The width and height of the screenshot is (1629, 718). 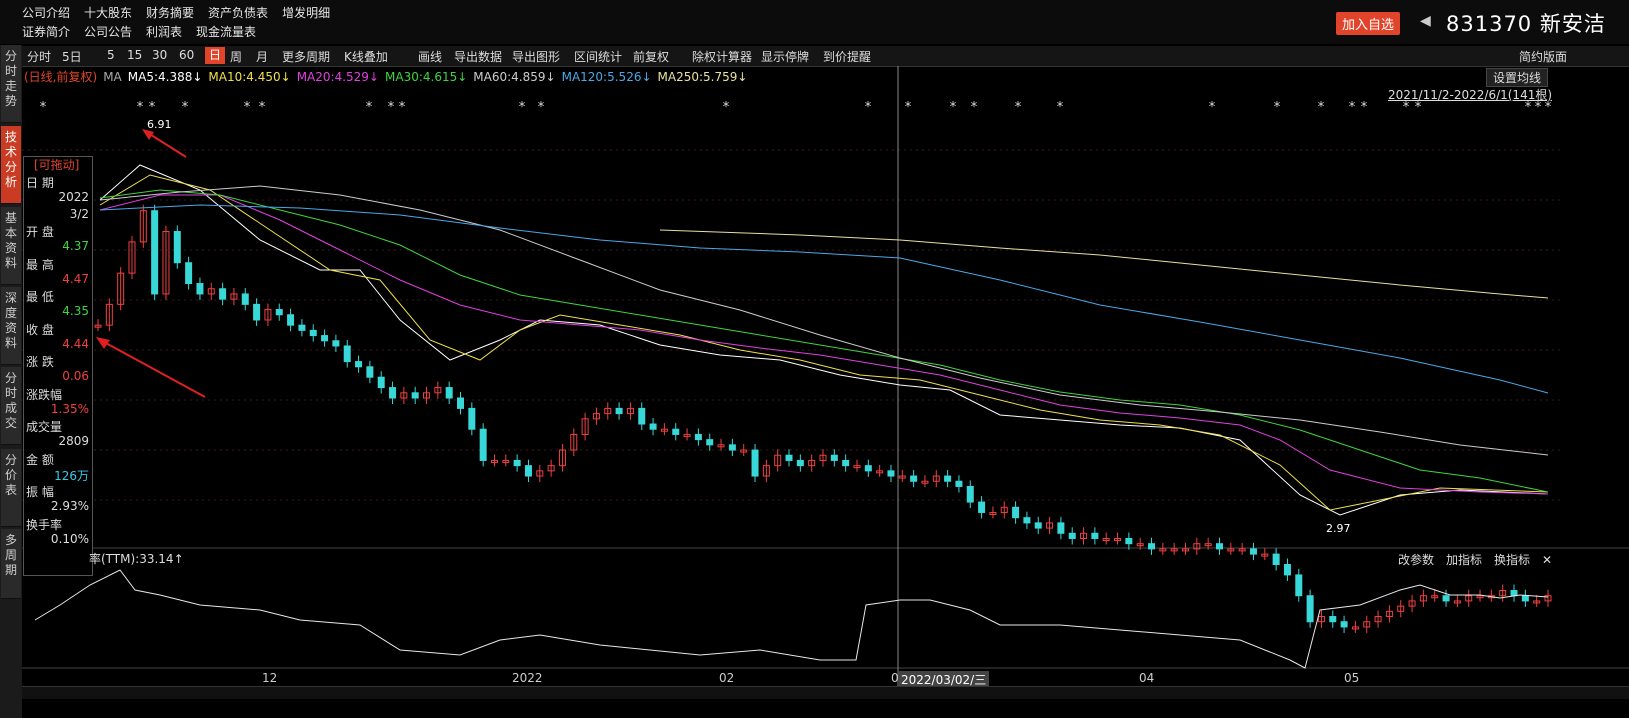 I want to click on toolbar-item-6: 60, so click(x=187, y=55).